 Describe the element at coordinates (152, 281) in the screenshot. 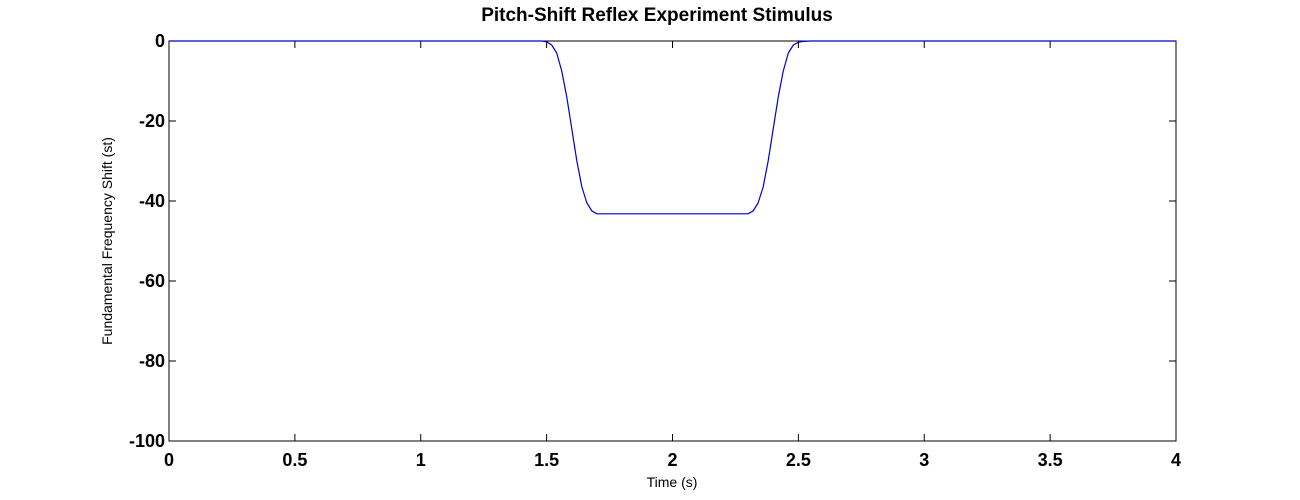

I see `y-tick-label: -60` at that location.